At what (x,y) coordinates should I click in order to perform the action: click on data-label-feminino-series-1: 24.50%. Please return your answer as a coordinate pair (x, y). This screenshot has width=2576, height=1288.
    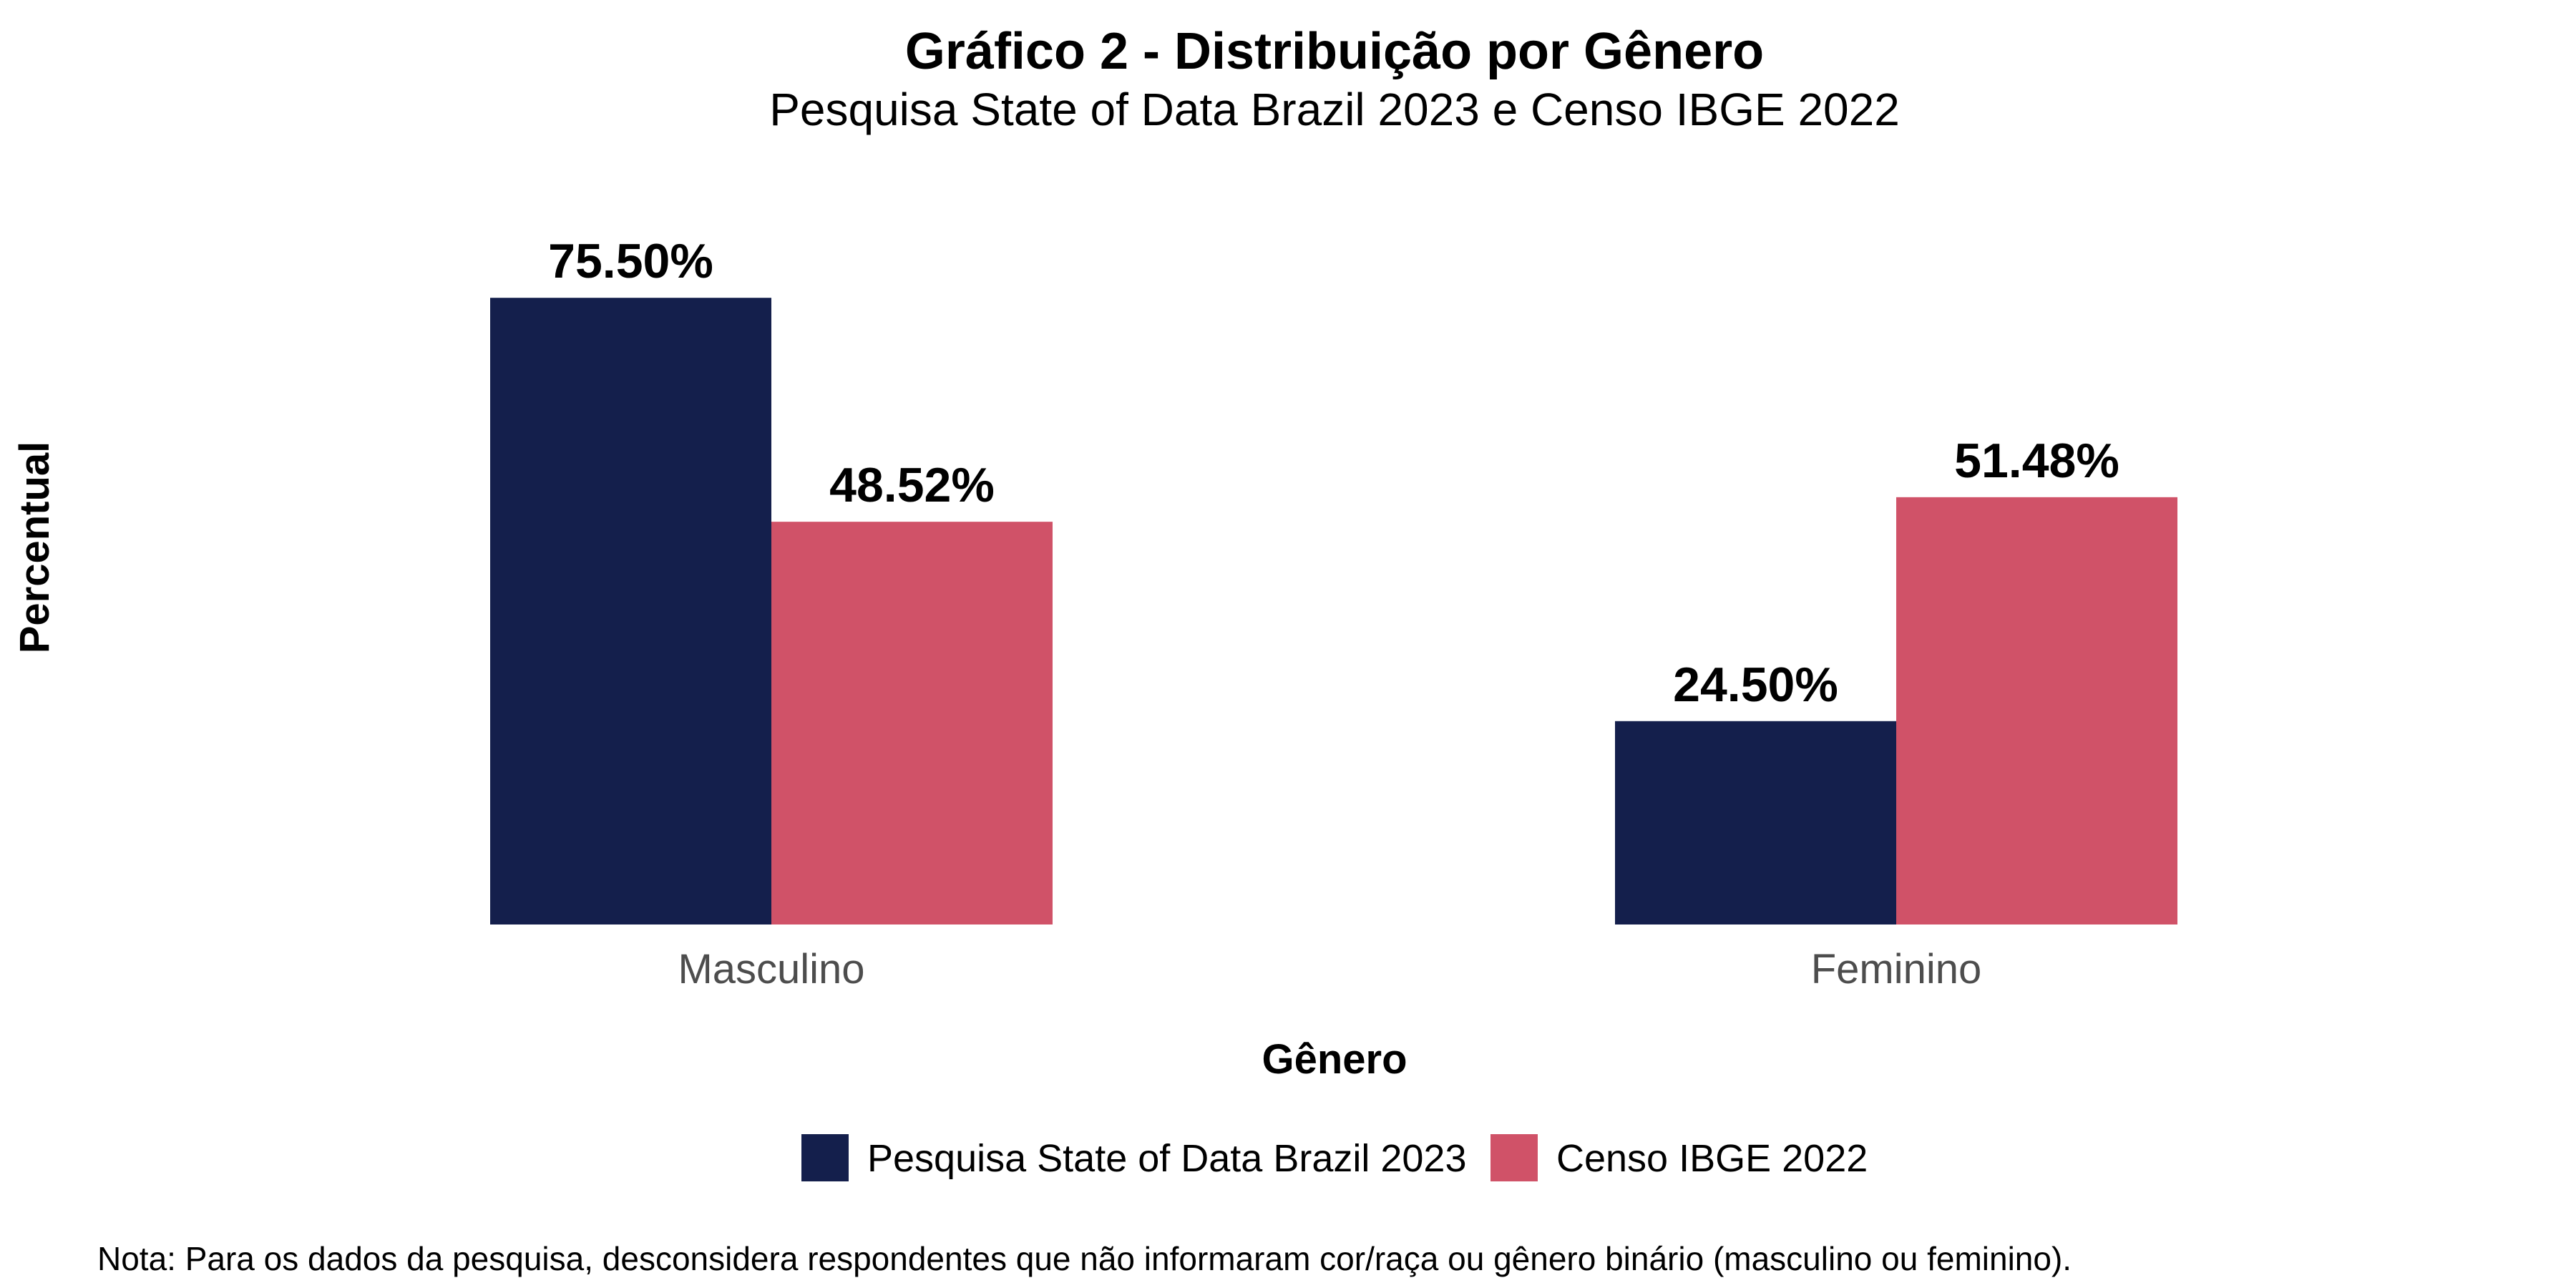
    Looking at the image, I should click on (1755, 685).